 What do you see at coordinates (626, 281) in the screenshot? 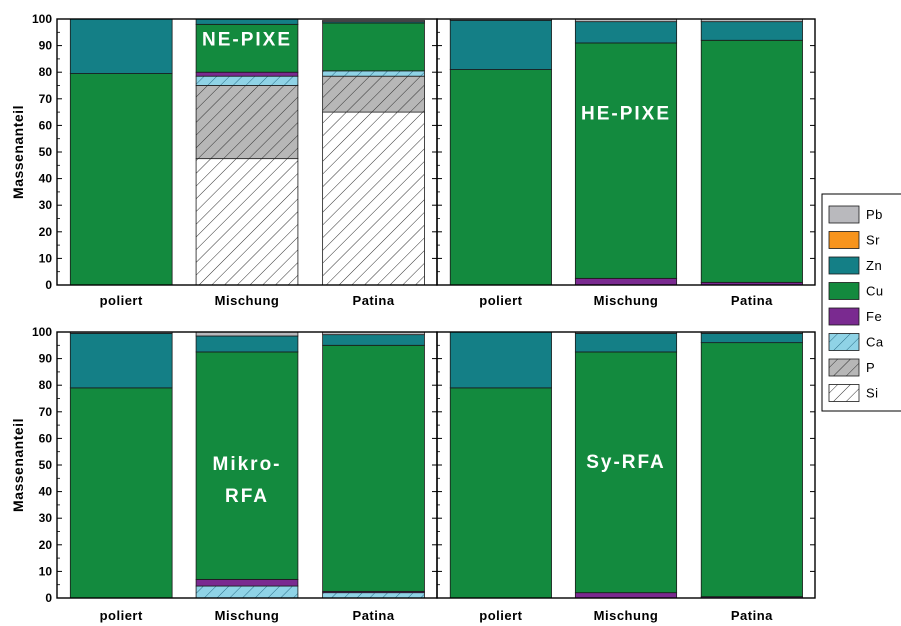
I see `bar-segment-he-pixe-mischung-fe` at bounding box center [626, 281].